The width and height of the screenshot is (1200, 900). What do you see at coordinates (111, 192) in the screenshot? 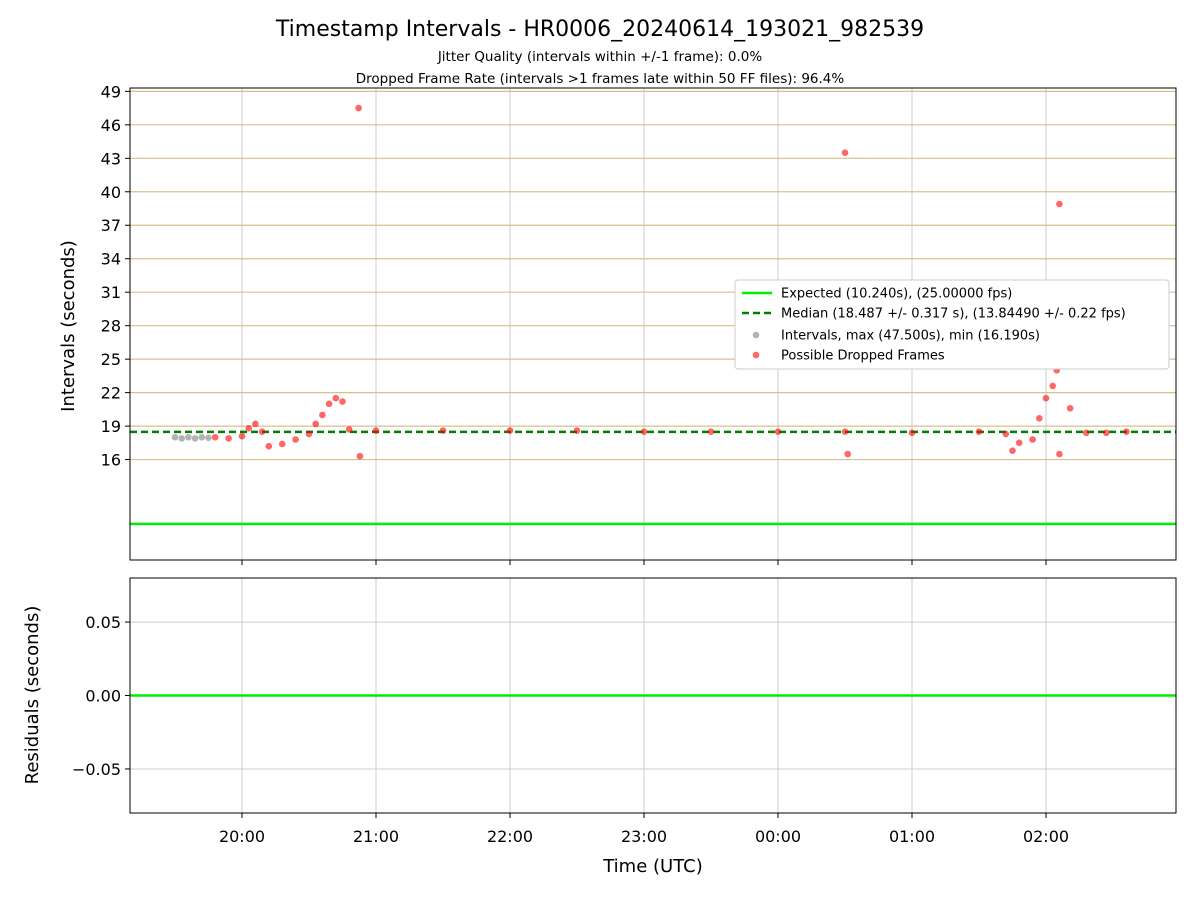
I see `top-y-tick-label-8: 40` at bounding box center [111, 192].